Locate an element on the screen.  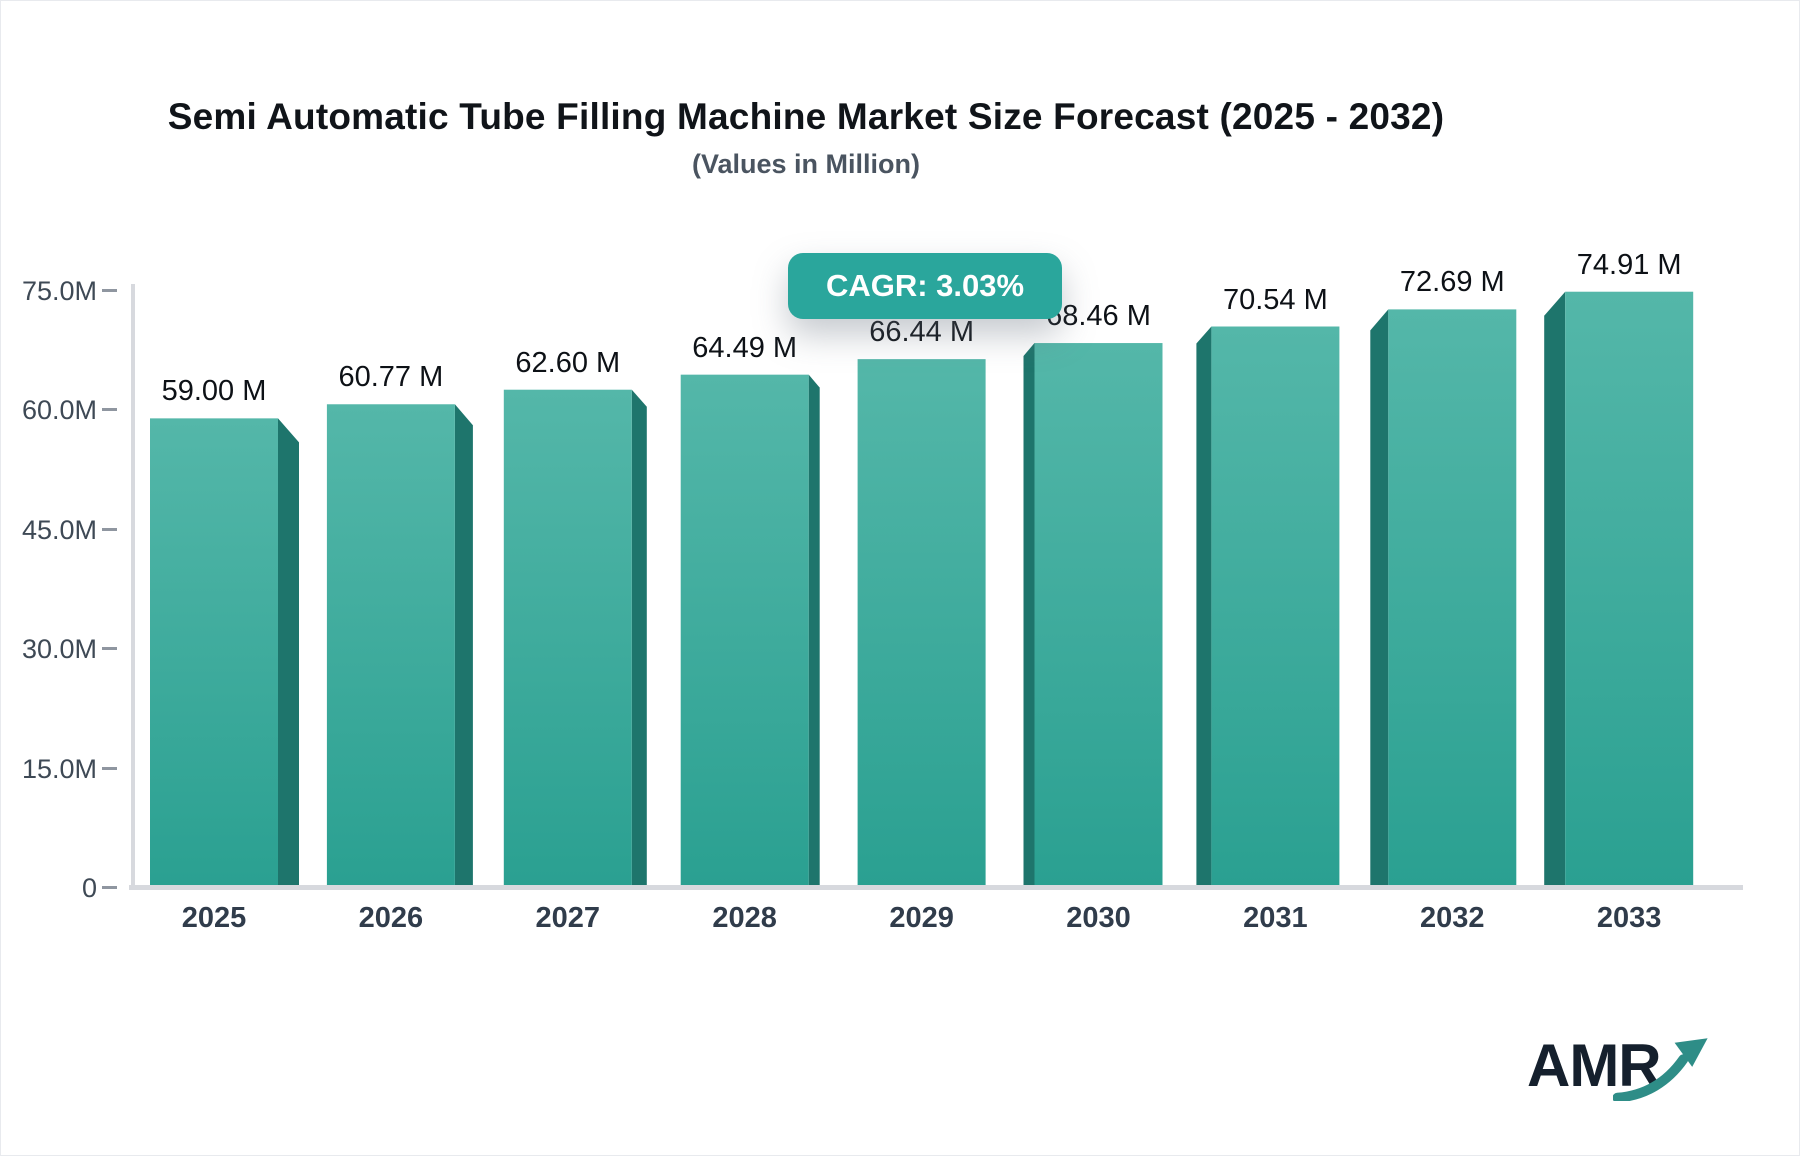
bar-2027 is located at coordinates (575, 638).